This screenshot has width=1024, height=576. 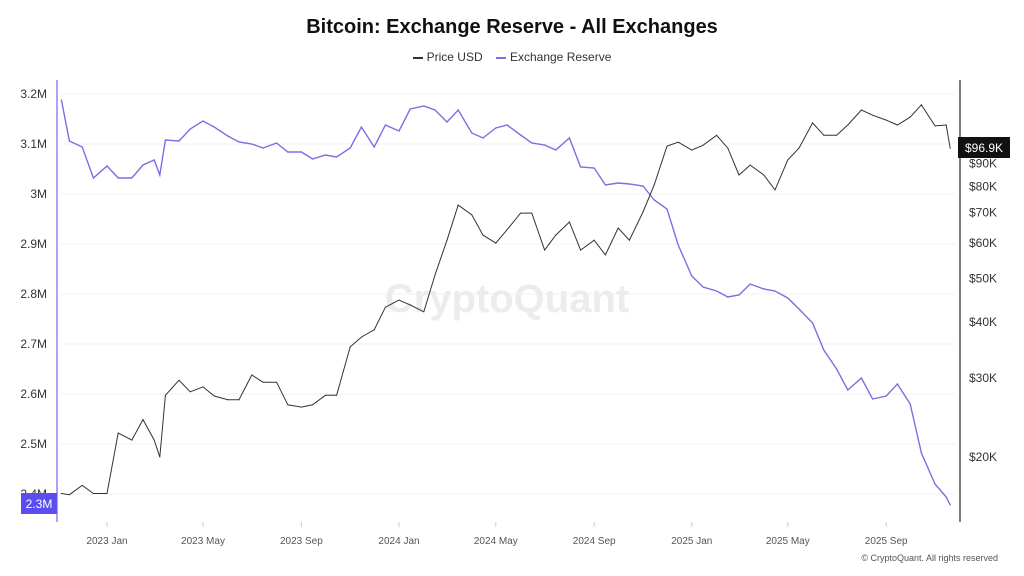 What do you see at coordinates (983, 243) in the screenshot?
I see `right-tick-label: $60K` at bounding box center [983, 243].